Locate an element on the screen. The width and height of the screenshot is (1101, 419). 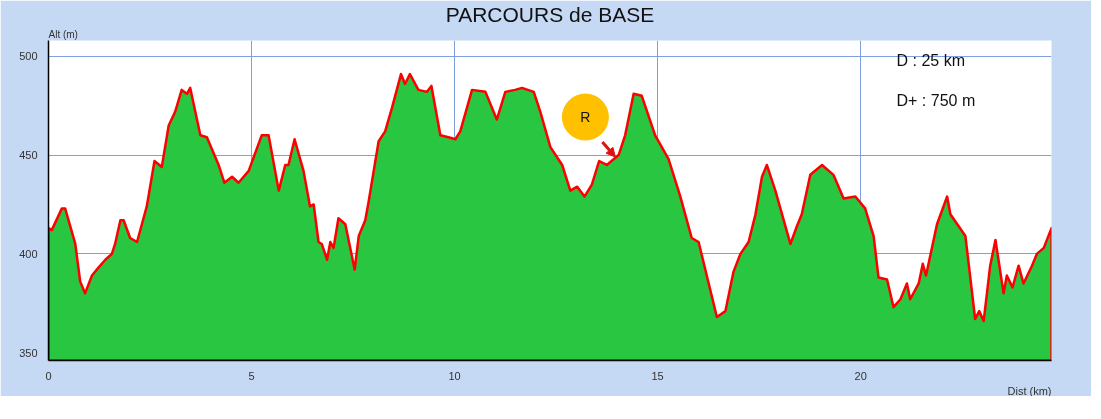
chart-title: PARCOURS de BASE is located at coordinates (550, 14).